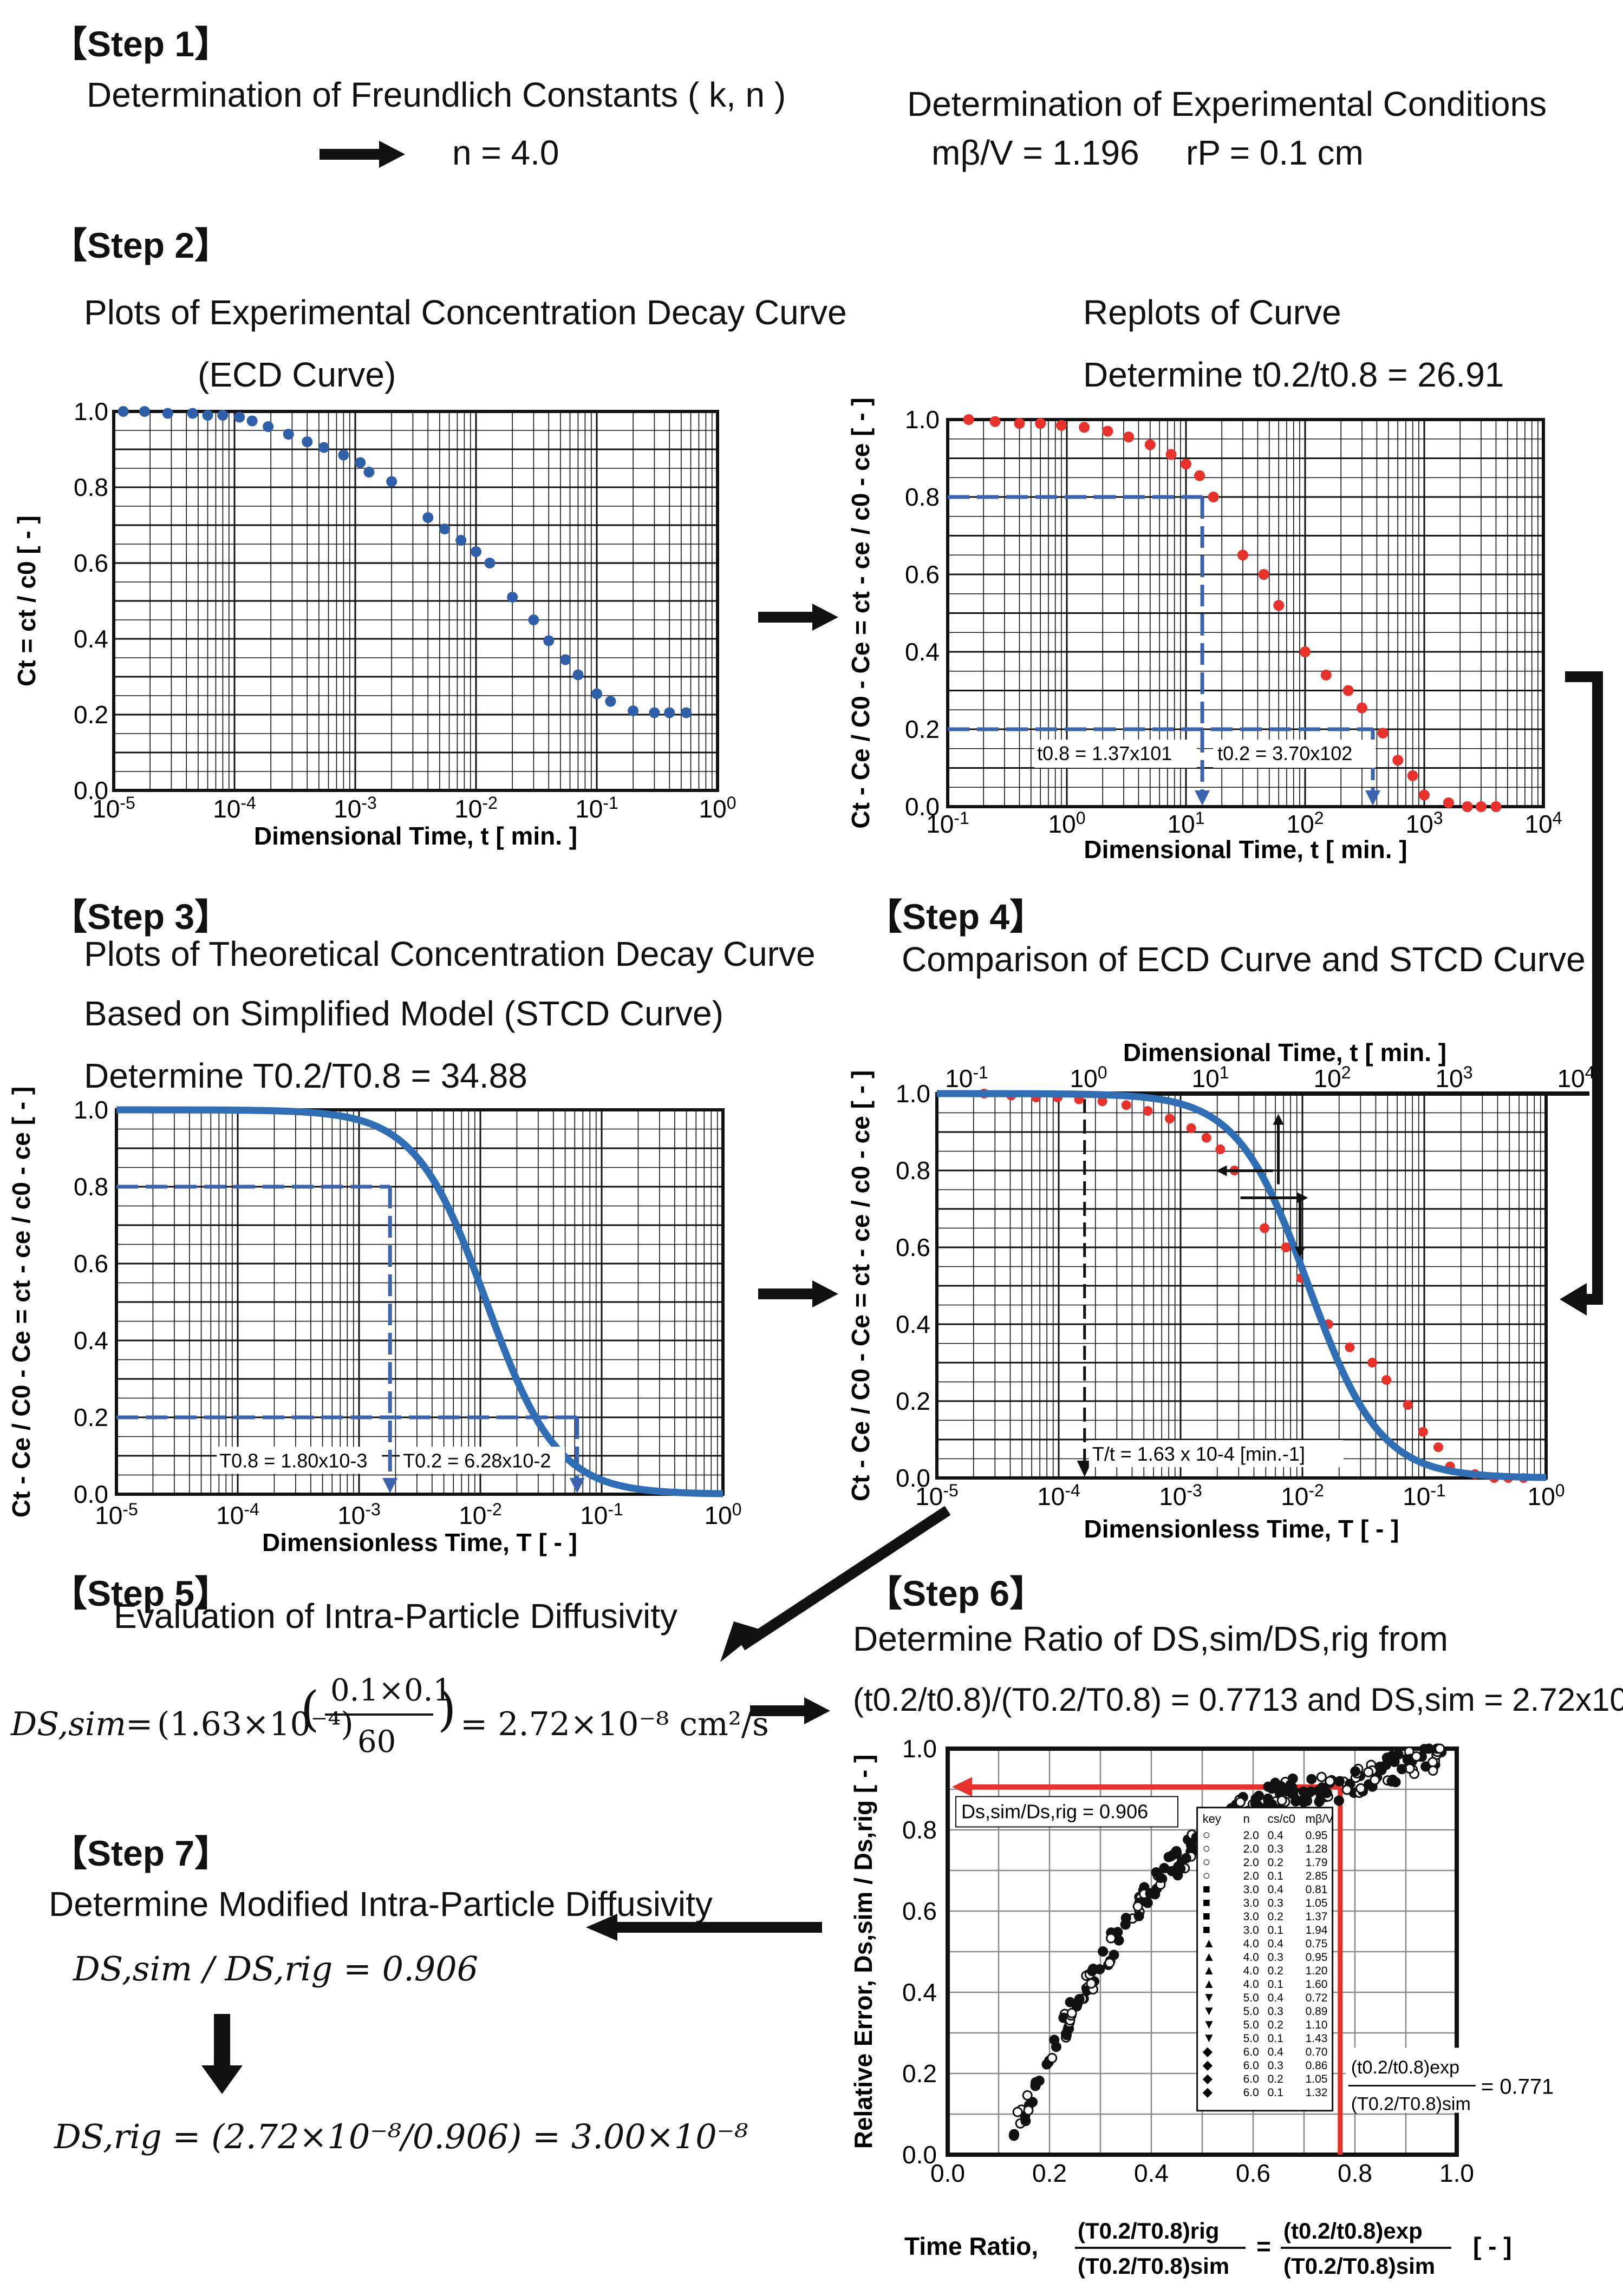  I want to click on step7-label: 【Step 7】, so click(141, 1853).